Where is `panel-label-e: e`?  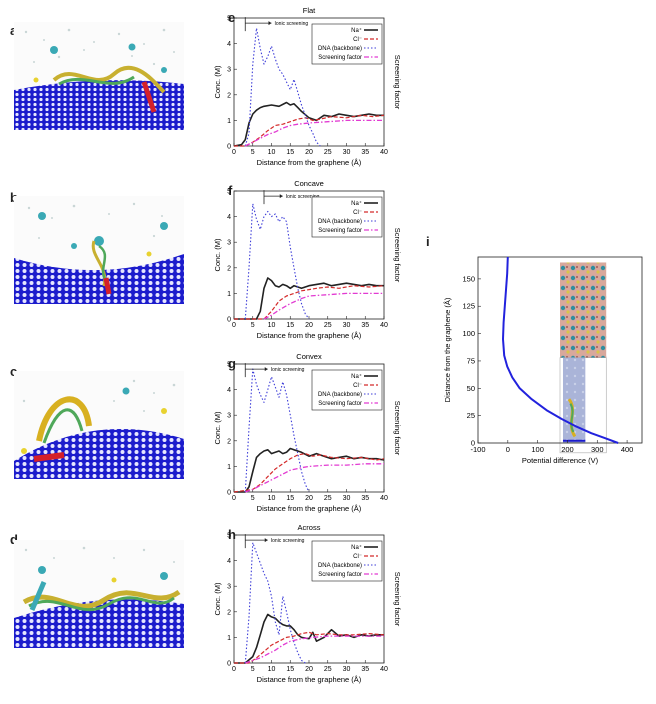 panel-label-e: e is located at coordinates (232, 17).